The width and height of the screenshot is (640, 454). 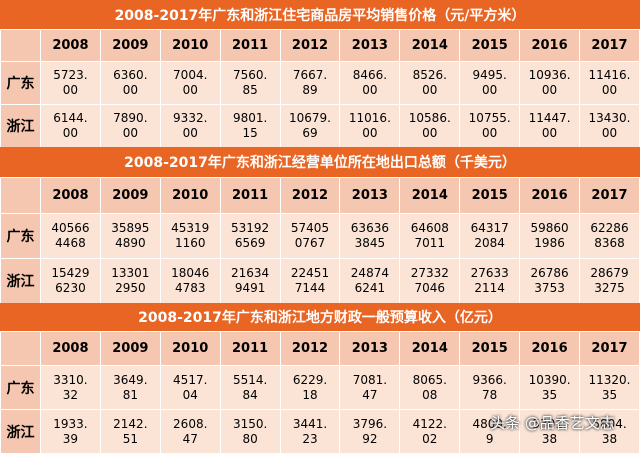 What do you see at coordinates (130, 431) in the screenshot?
I see `value-cell: 2142. 51` at bounding box center [130, 431].